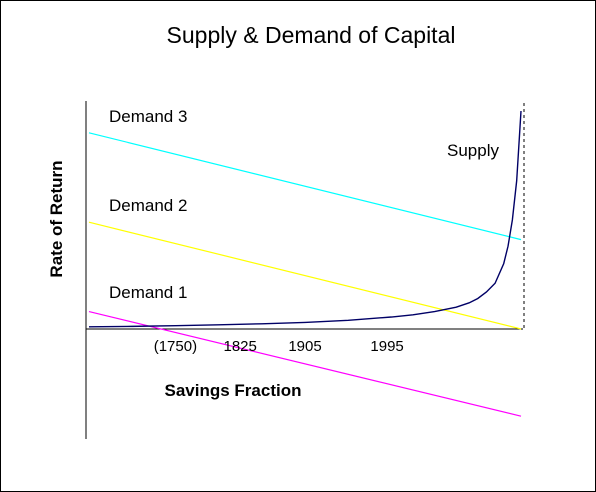  What do you see at coordinates (311, 35) in the screenshot?
I see `chart-title: Supply & Demand of Capital` at bounding box center [311, 35].